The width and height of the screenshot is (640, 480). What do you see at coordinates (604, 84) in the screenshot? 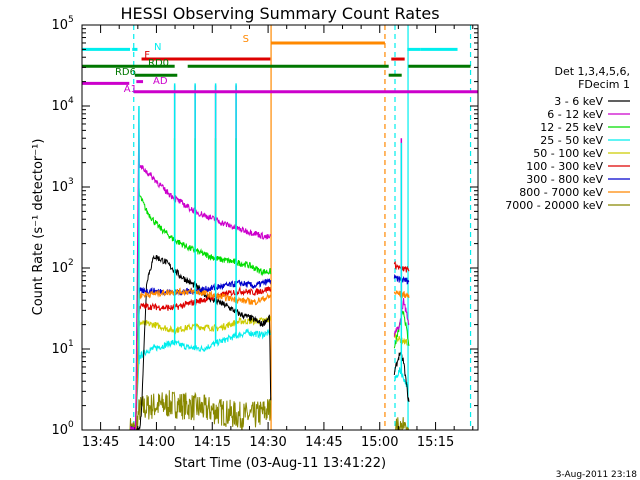
I see `legend-header: FDecim 1` at bounding box center [604, 84].